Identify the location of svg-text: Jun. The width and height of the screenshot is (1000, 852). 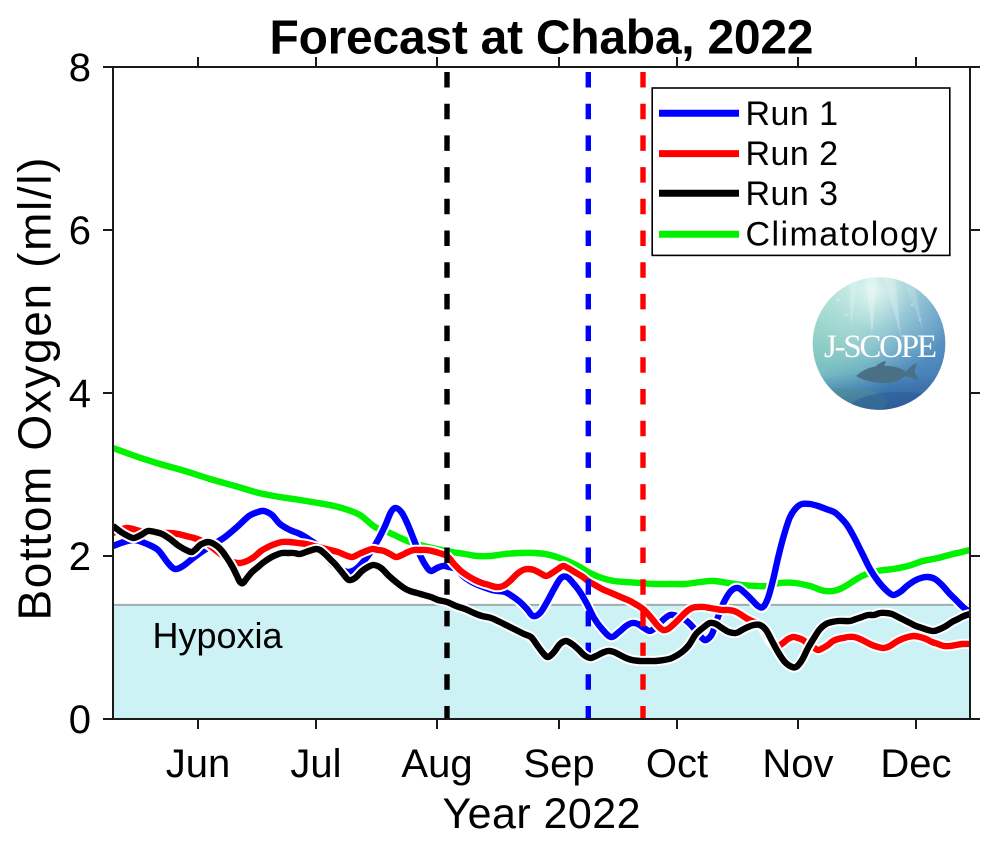
(198, 764).